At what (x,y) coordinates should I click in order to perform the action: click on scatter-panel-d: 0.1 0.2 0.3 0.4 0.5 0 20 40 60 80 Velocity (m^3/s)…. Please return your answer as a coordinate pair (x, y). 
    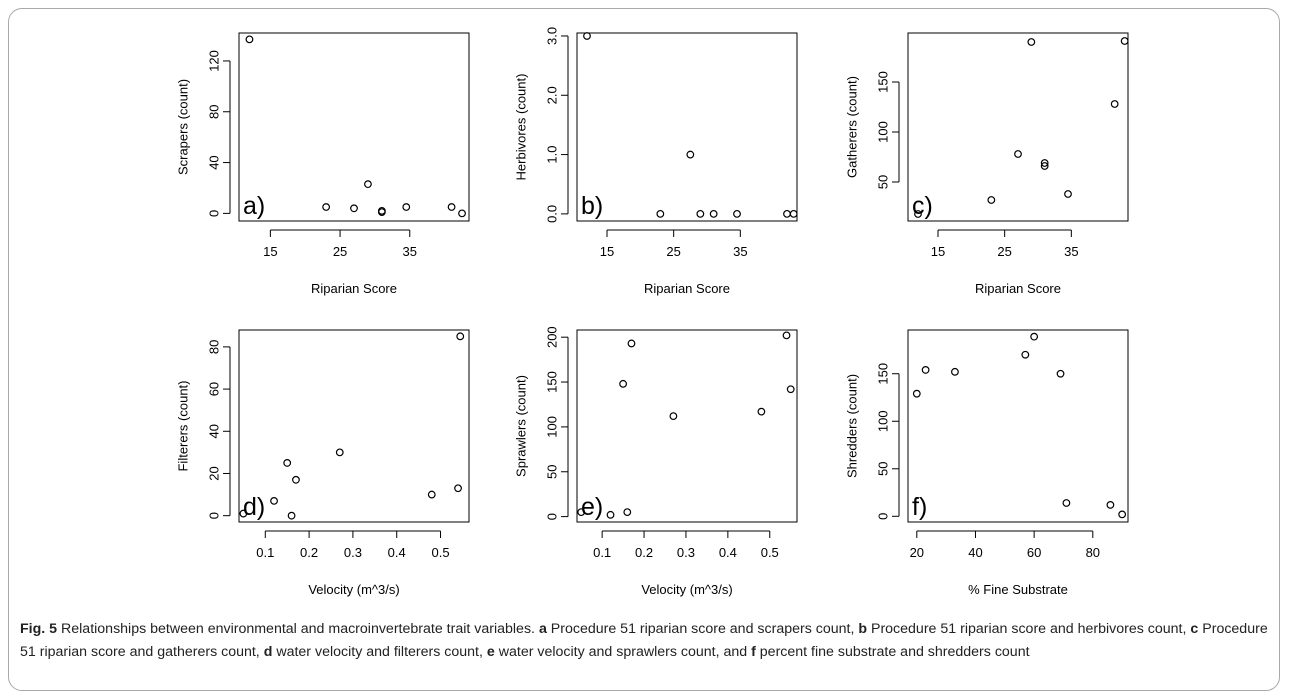
    Looking at the image, I should click on (324, 461).